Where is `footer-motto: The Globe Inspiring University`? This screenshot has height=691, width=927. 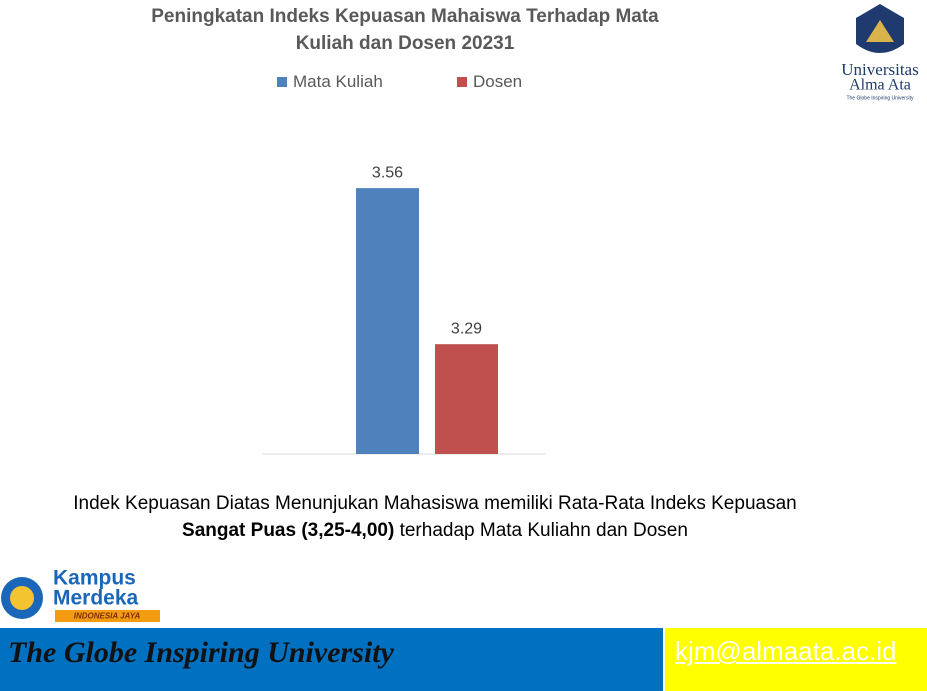 footer-motto: The Globe Inspiring University is located at coordinates (201, 652).